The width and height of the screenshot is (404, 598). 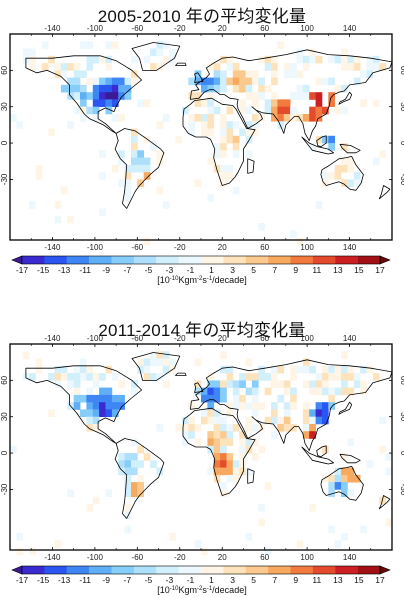 I want to click on colorbar-label: 11, so click(x=316, y=270).